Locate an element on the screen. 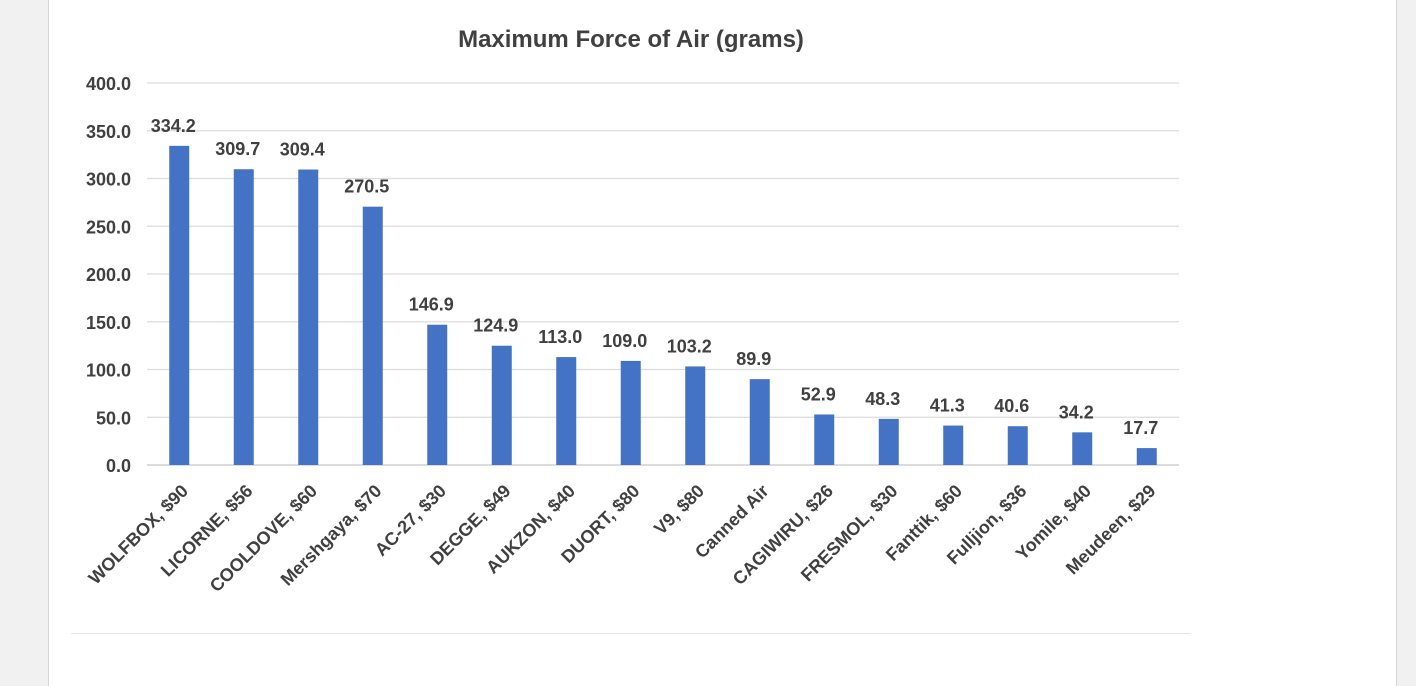 This screenshot has height=686, width=1416. data-label: 124.9 is located at coordinates (495, 326).